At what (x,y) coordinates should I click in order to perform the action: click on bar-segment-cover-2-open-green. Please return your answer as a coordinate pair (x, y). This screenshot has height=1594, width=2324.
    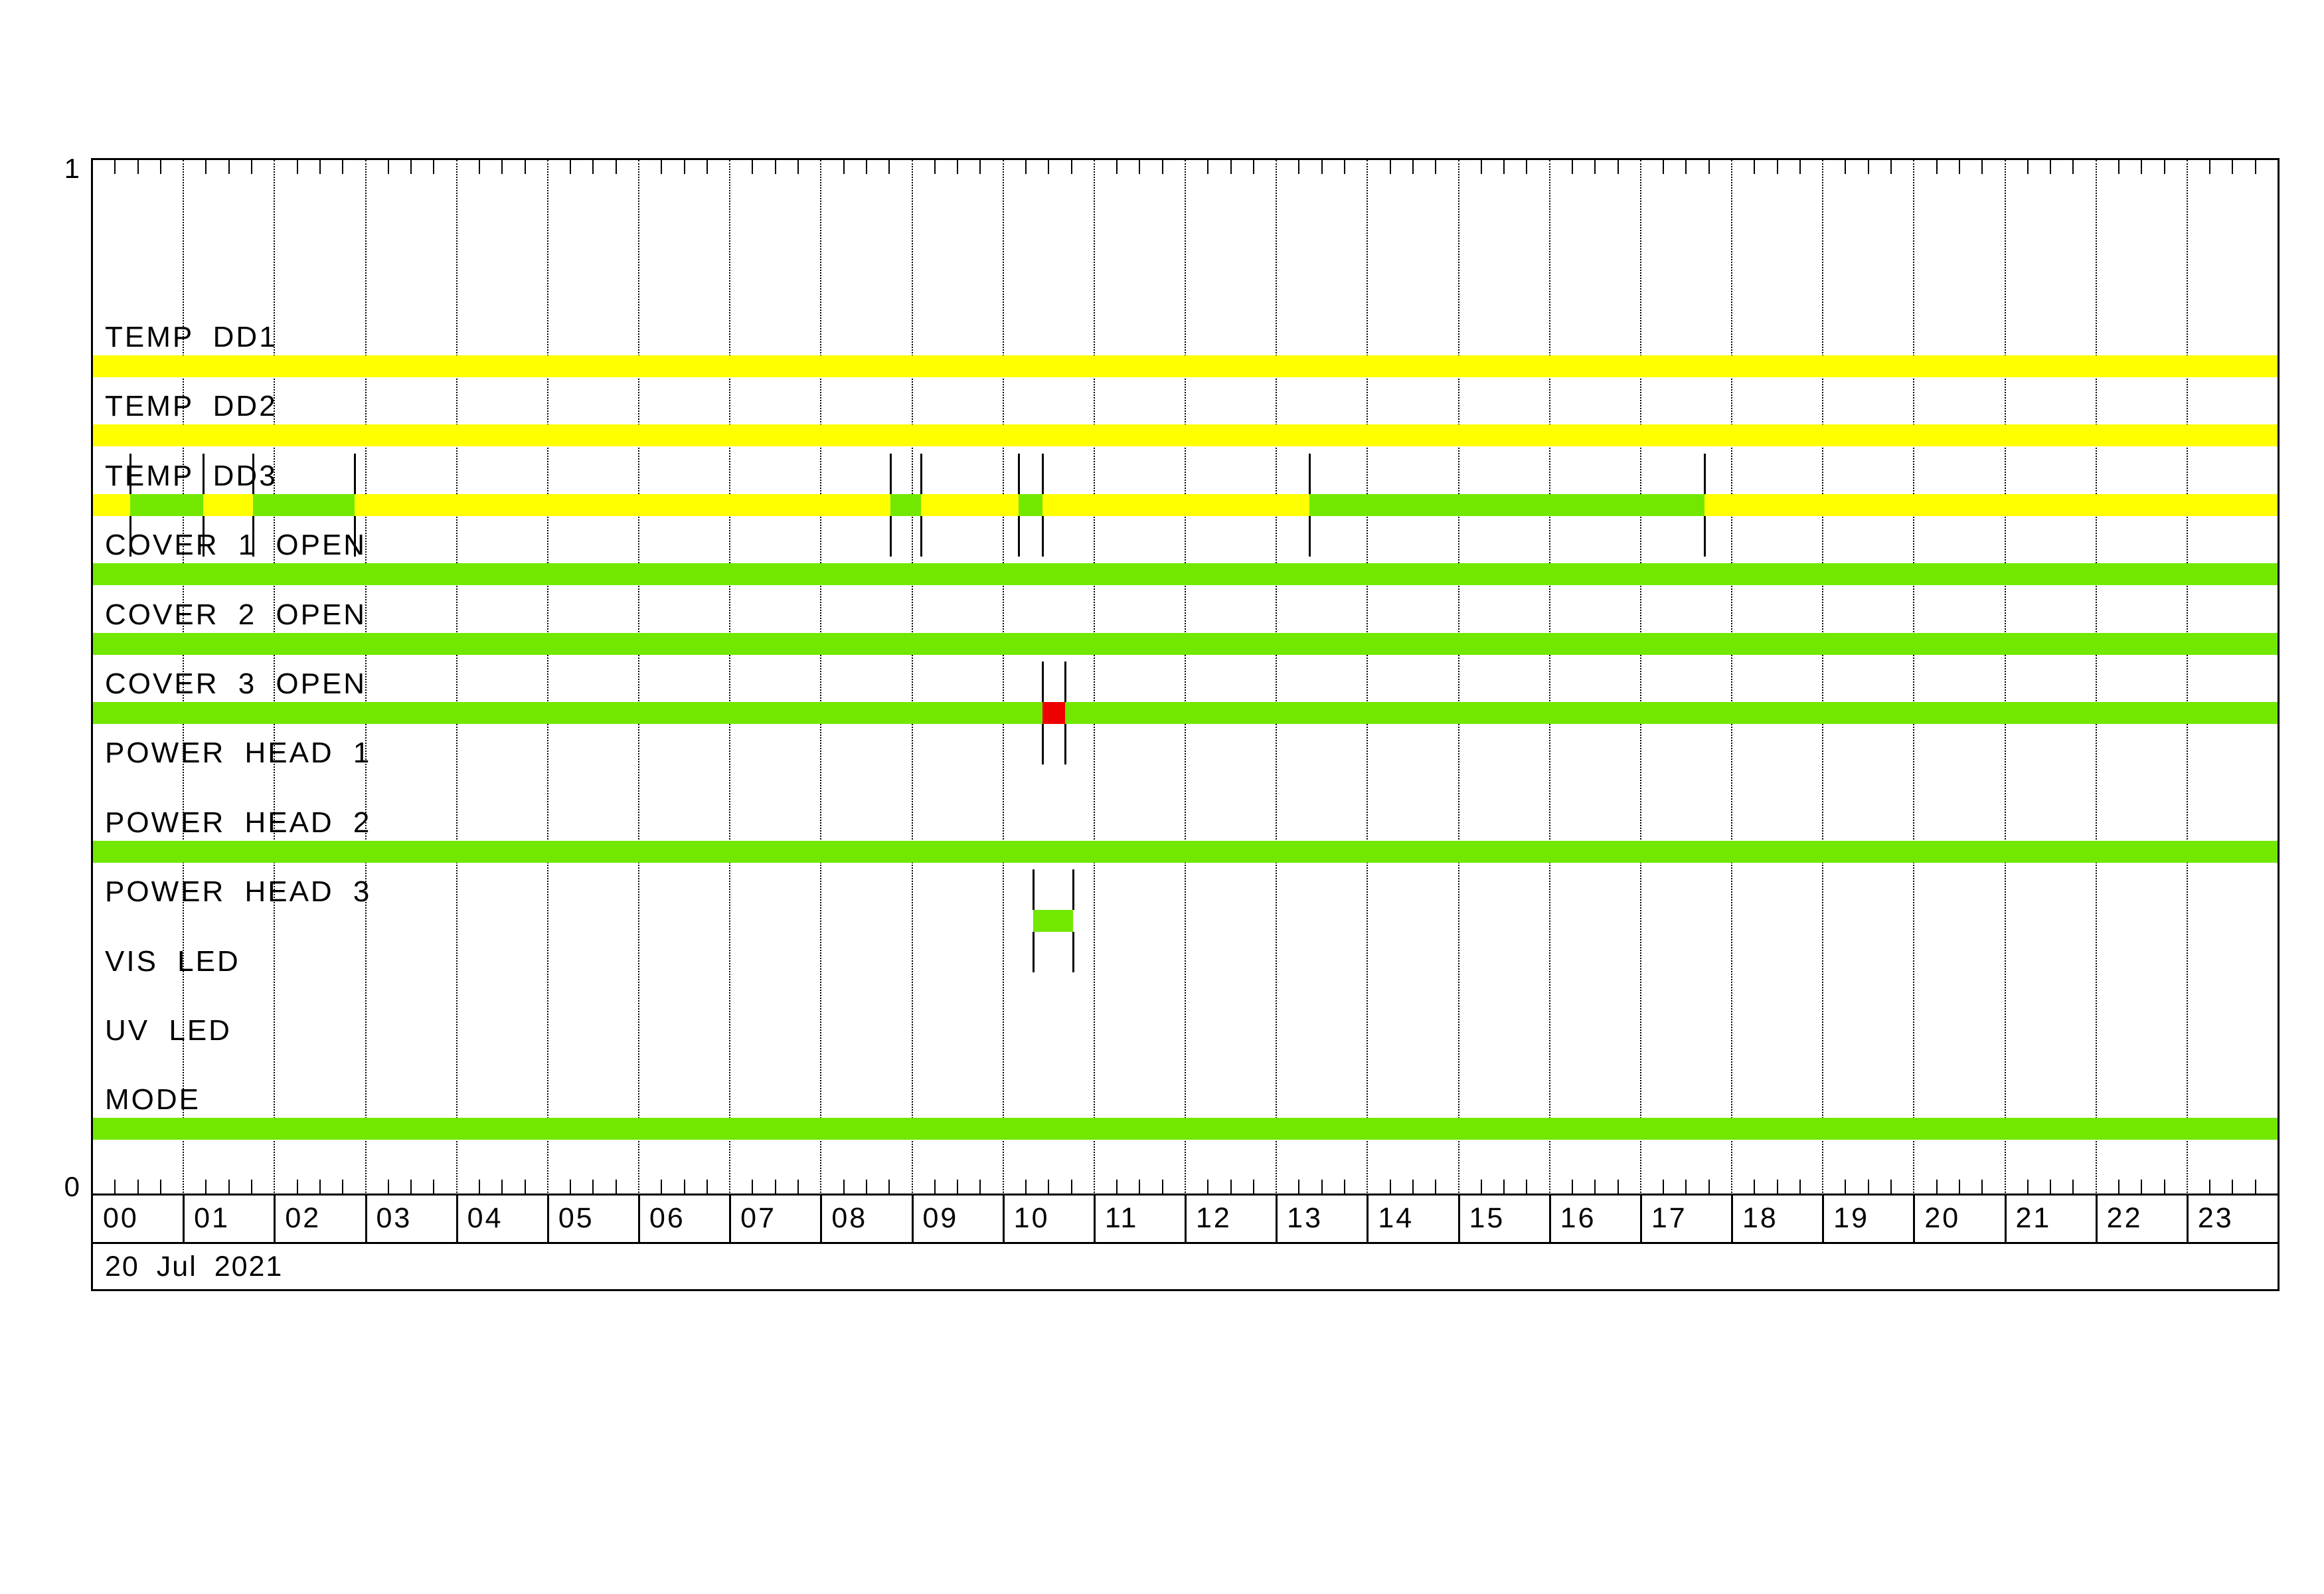
    Looking at the image, I should click on (1185, 644).